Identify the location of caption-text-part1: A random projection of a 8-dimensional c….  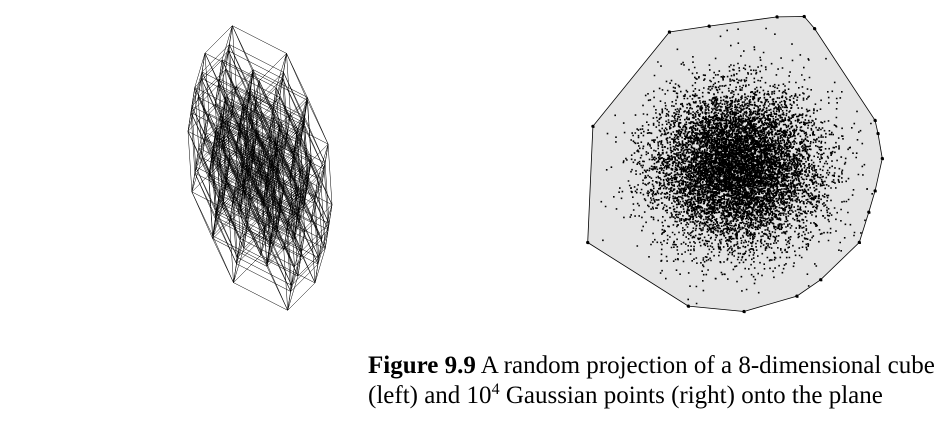
(651, 380).